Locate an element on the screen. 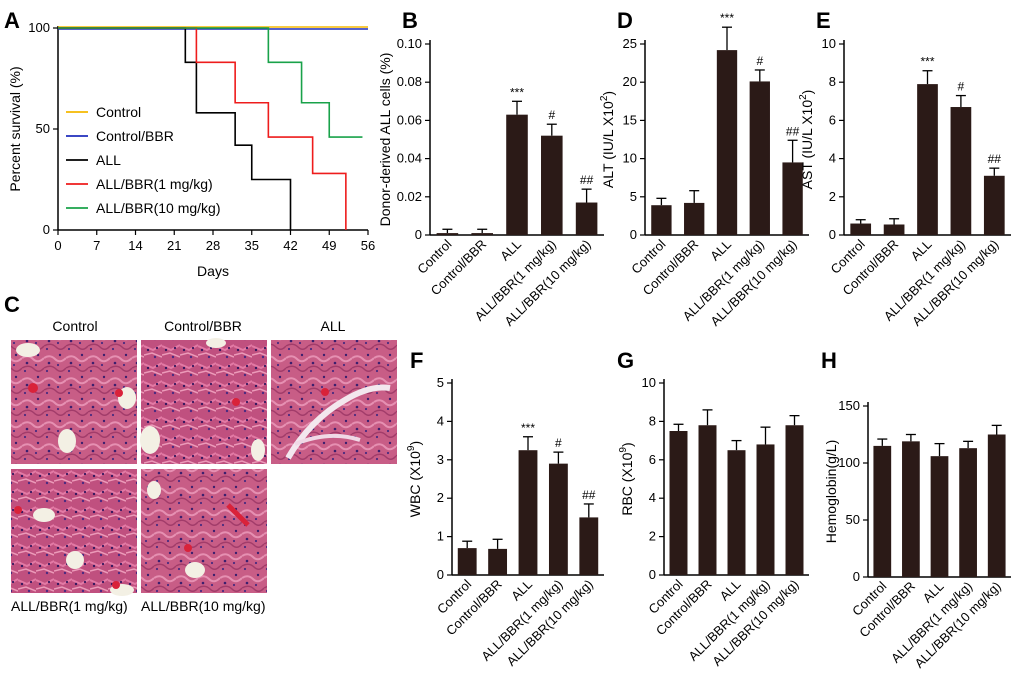 The width and height of the screenshot is (1020, 699). panel-label-h: H is located at coordinates (829, 360).